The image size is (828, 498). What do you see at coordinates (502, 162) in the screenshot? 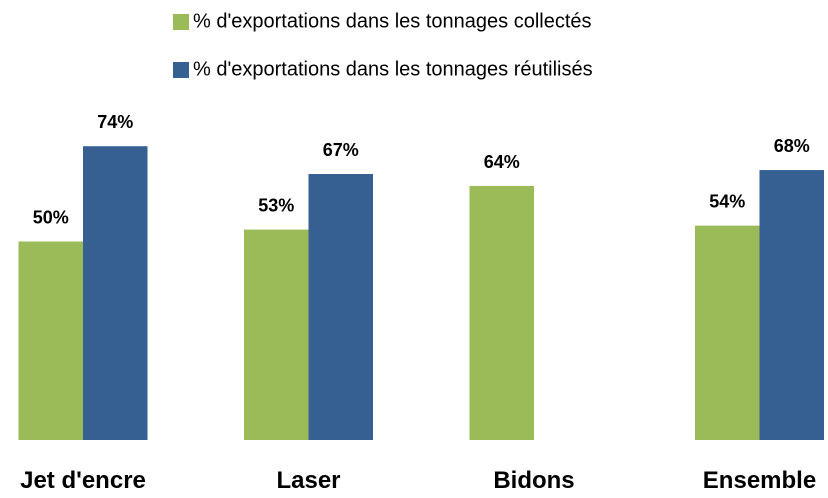
I see `value-label: 64%` at bounding box center [502, 162].